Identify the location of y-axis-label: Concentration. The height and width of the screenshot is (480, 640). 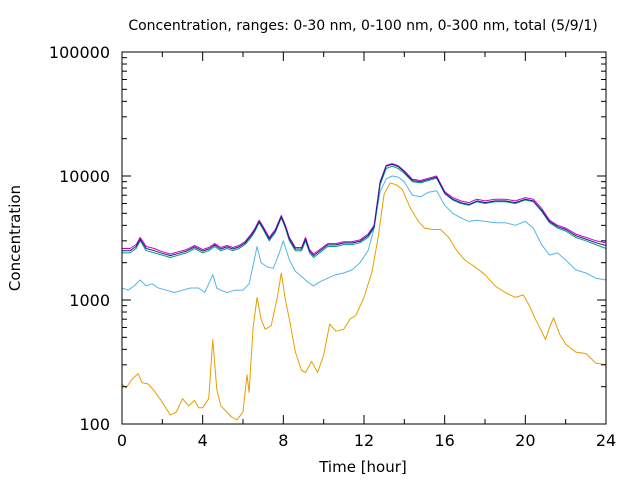
(15, 238).